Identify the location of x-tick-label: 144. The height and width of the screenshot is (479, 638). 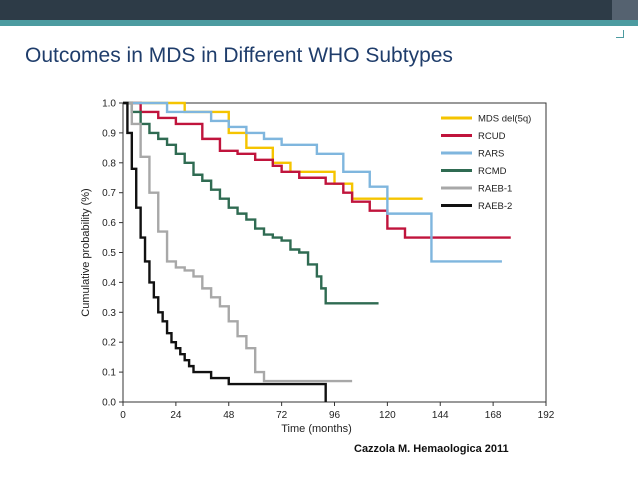
(440, 415).